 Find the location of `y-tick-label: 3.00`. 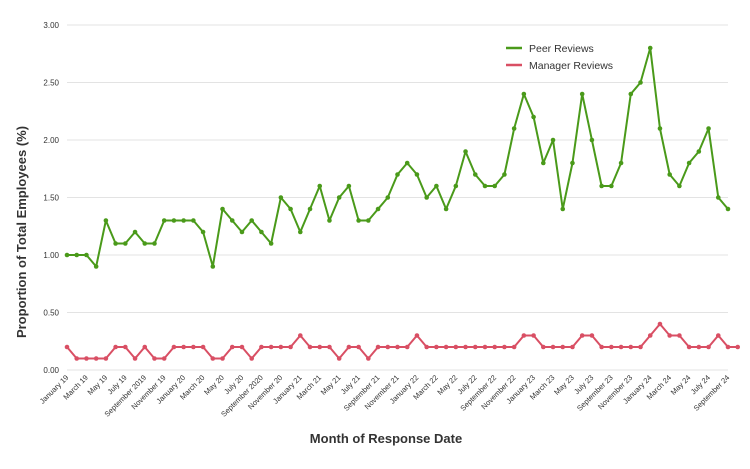

y-tick-label: 3.00 is located at coordinates (51, 25).